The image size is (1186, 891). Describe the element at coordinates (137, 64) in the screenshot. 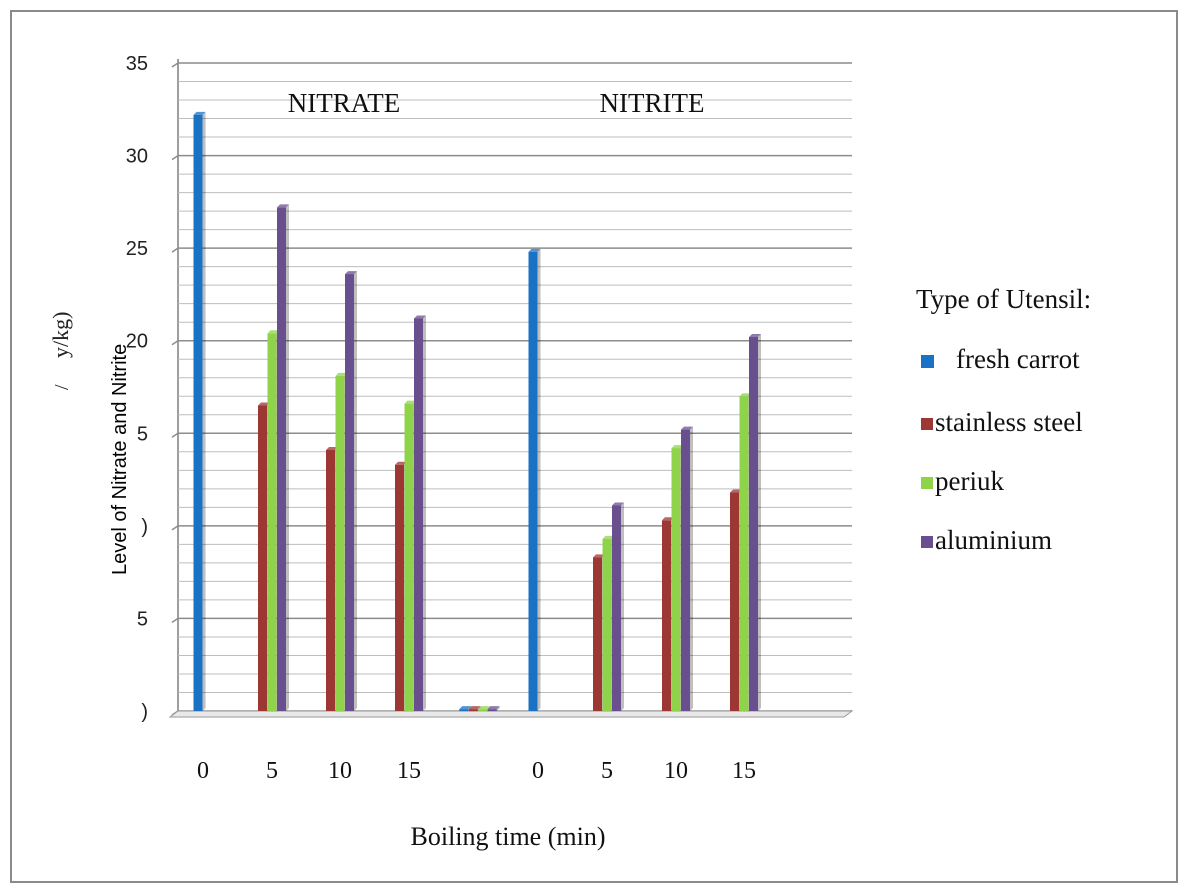

I see `y-tick-label: 35` at that location.